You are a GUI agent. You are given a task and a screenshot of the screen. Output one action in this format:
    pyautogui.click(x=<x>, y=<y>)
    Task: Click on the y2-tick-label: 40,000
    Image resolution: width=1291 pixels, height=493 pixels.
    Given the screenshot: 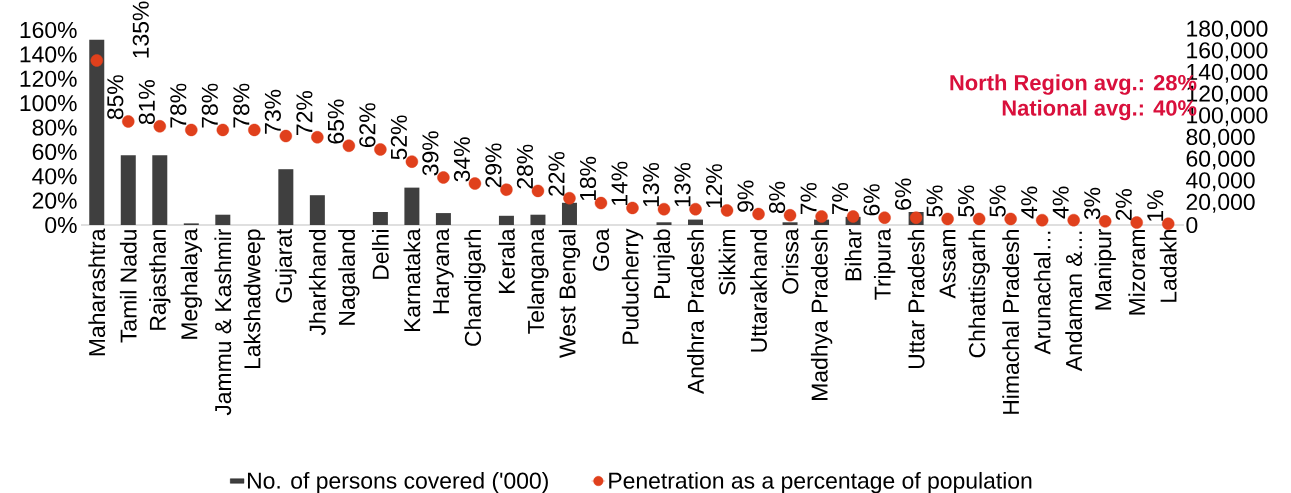 What is the action you would take?
    pyautogui.click(x=1220, y=182)
    